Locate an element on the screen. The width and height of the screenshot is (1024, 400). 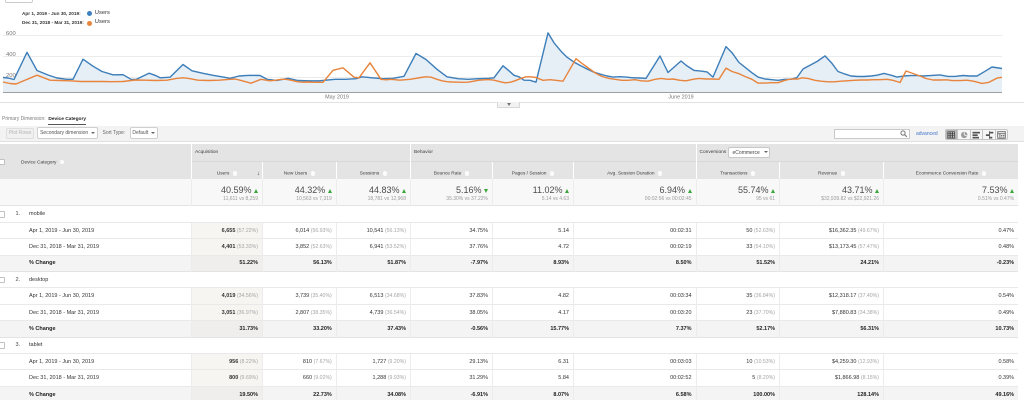
svg-text: May 2019 is located at coordinates (337, 97).